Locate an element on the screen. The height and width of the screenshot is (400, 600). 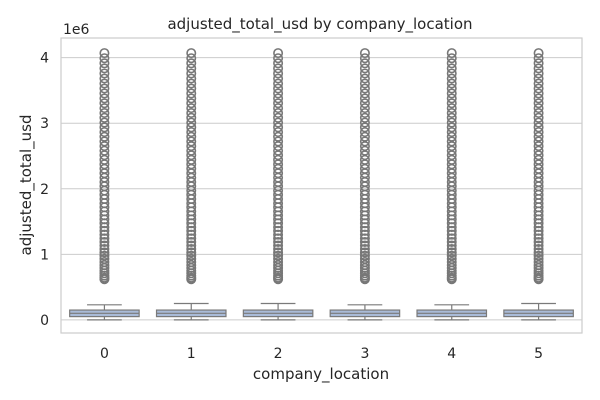
y-tick-label: 1 is located at coordinates (44, 255).